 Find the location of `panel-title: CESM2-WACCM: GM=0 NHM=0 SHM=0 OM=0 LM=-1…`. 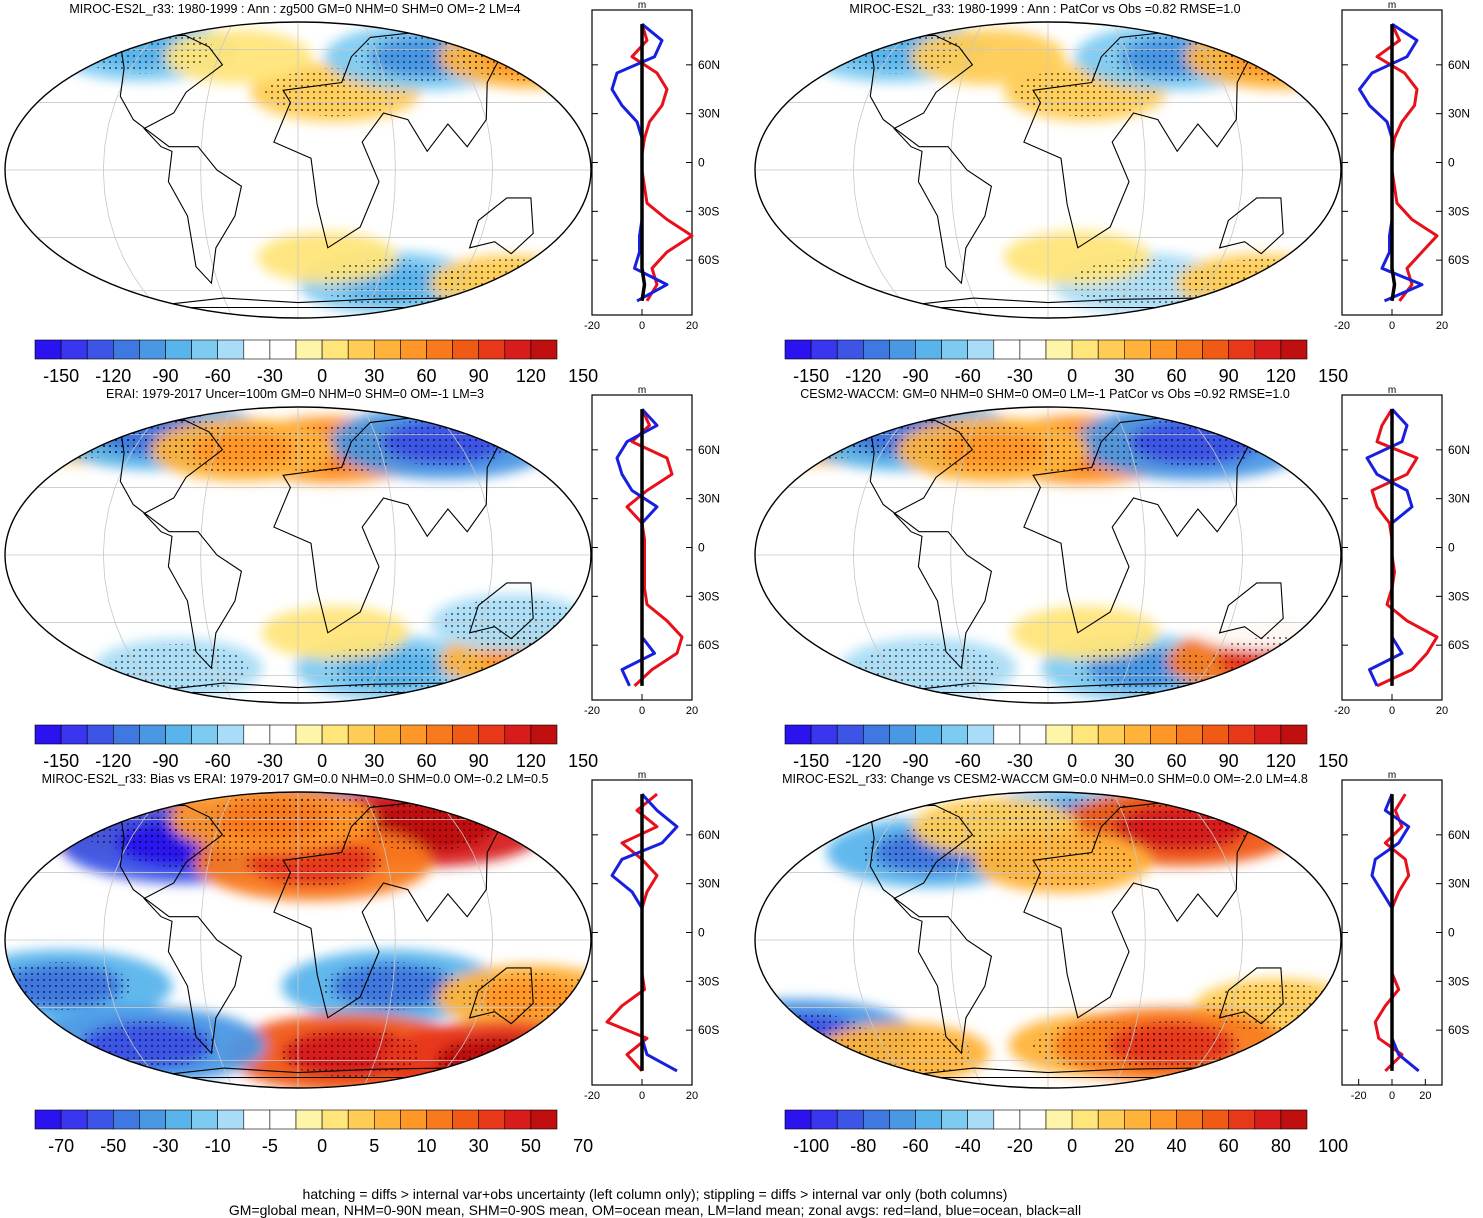

panel-title: CESM2-WACCM: GM=0 NHM=0 SHM=0 OM=0 LM=-1… is located at coordinates (1045, 394).